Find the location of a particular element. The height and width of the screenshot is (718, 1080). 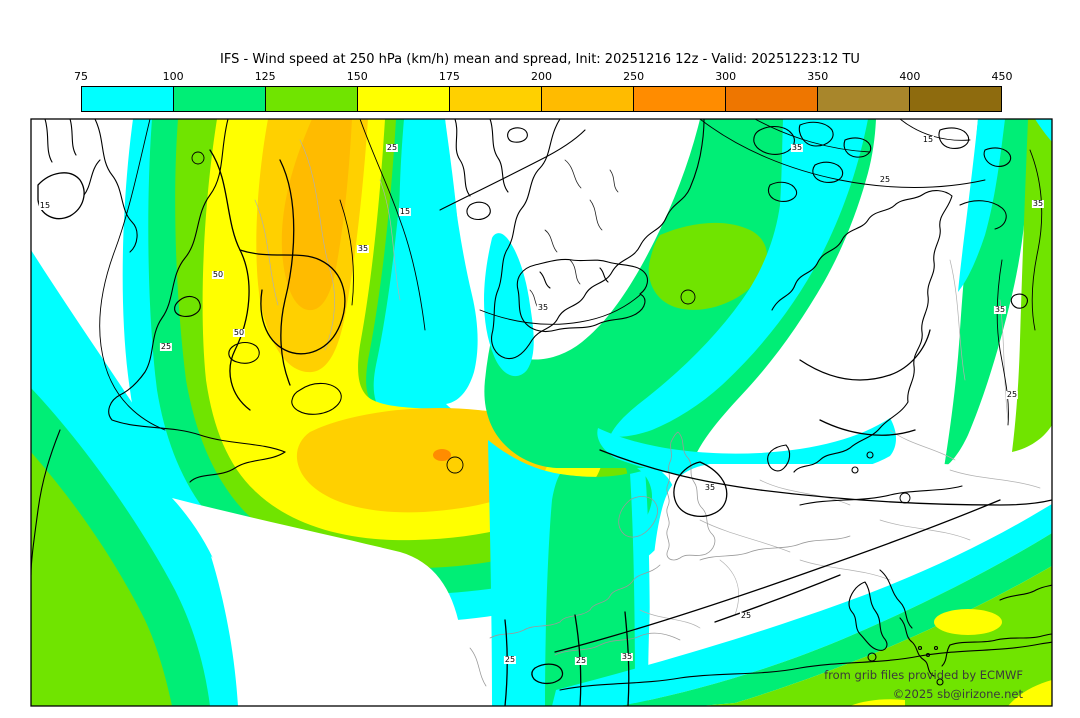

colorbar-tick: 75 is located at coordinates (81, 76).